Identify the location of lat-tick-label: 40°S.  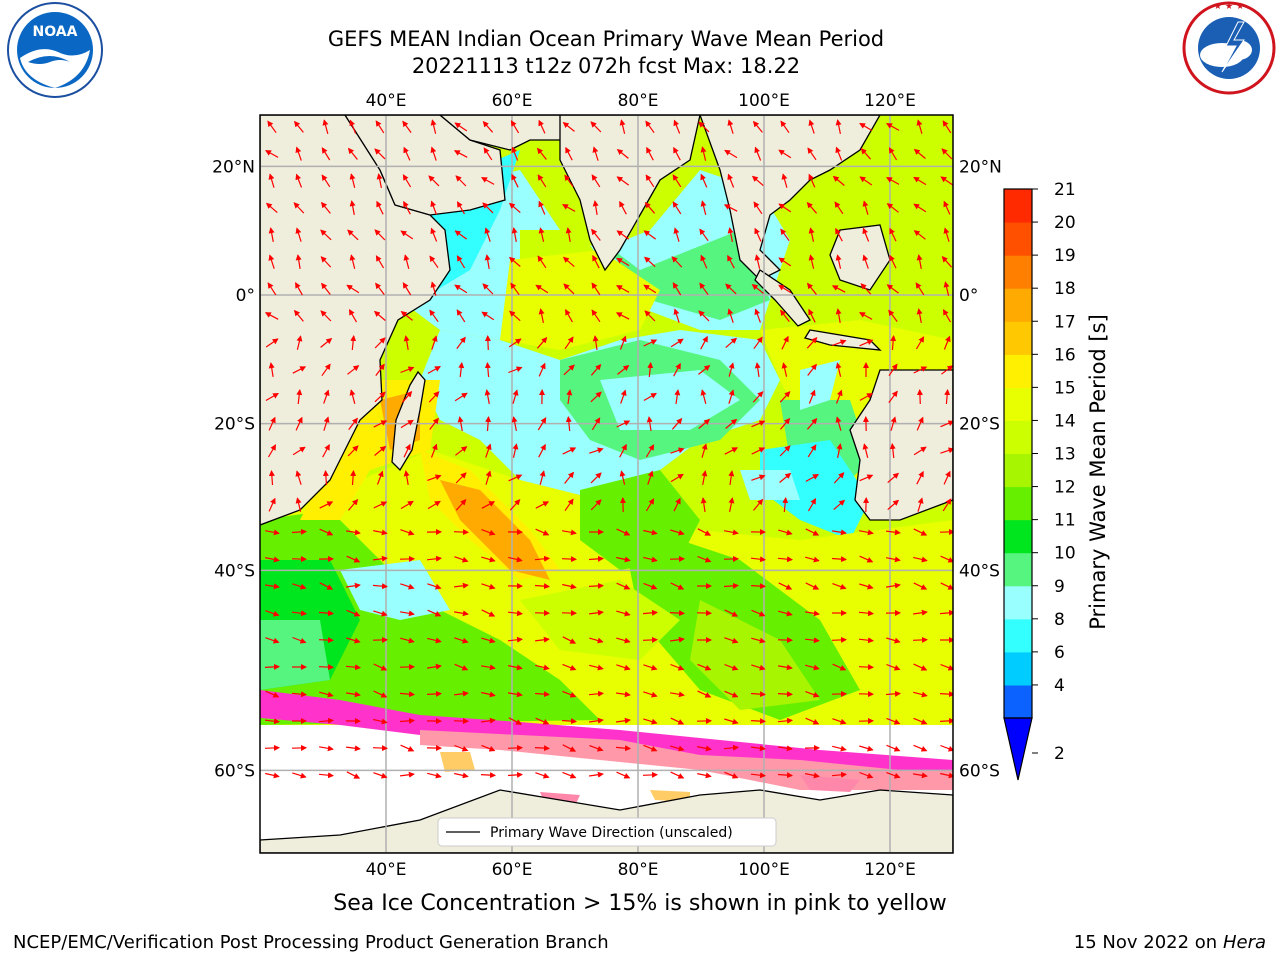
(979, 571).